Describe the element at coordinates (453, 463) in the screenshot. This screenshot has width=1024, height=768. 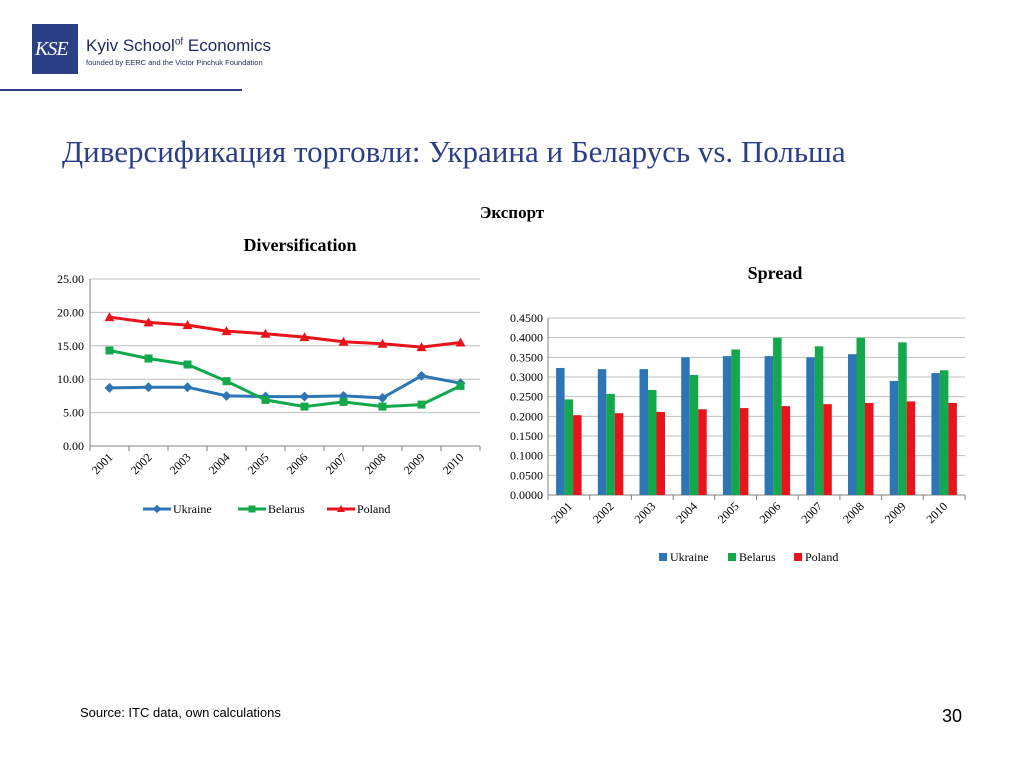
I see `line-xtick-label: 2010` at that location.